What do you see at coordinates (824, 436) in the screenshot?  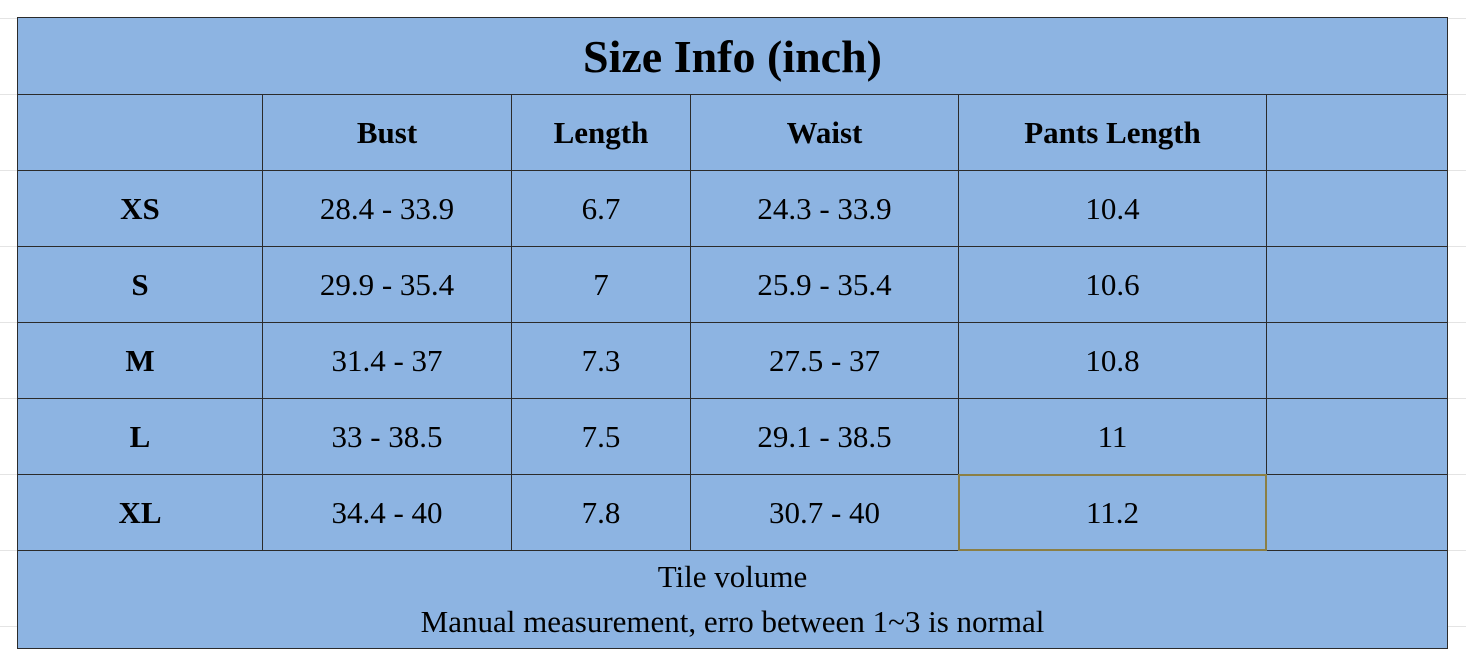 I see `value-cell: 29.1 - 38.5` at bounding box center [824, 436].